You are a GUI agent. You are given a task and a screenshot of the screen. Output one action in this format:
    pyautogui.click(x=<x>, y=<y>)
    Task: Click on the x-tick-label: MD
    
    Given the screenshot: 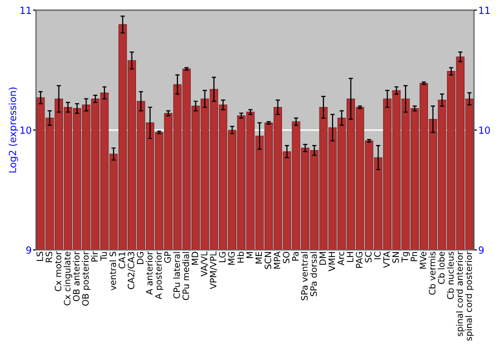 What is the action you would take?
    pyautogui.click(x=195, y=258)
    